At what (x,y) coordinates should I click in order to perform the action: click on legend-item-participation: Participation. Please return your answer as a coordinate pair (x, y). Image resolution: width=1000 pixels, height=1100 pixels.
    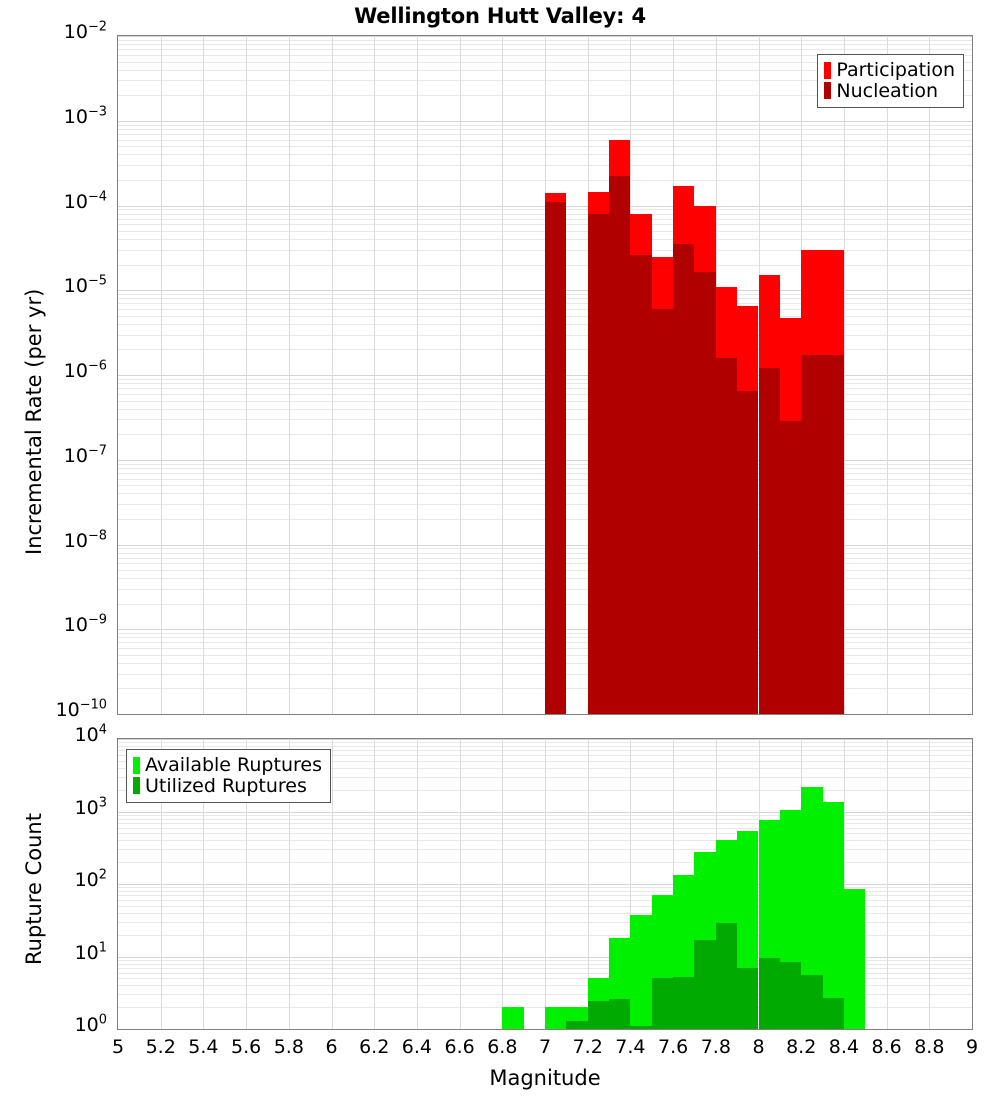
    Looking at the image, I should click on (889, 70).